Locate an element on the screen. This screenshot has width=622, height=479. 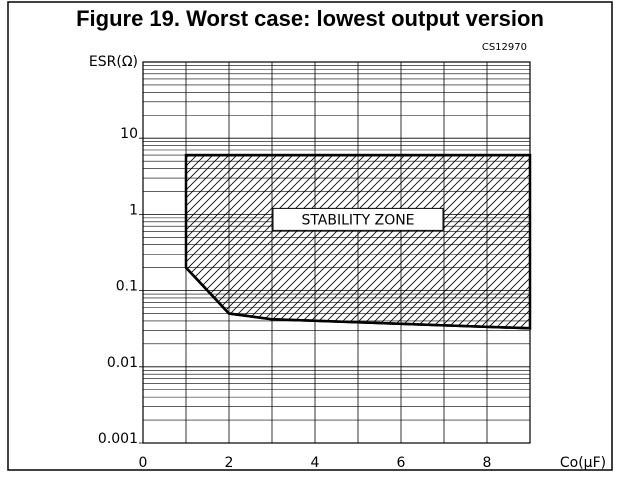
x-tick-label: 2 is located at coordinates (229, 463).